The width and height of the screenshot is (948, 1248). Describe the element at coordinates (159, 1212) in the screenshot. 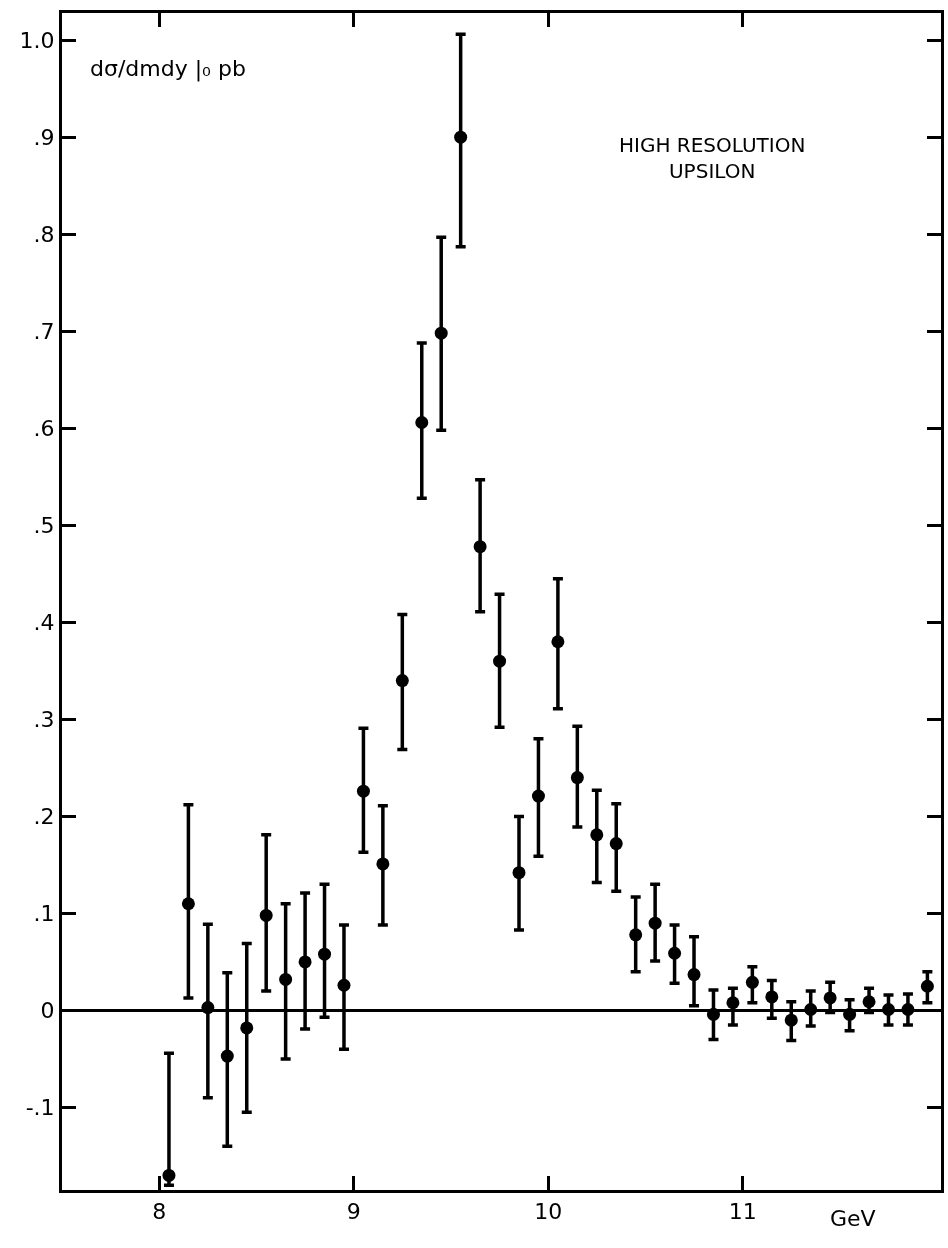

I see `x-tick-label: 8` at that location.